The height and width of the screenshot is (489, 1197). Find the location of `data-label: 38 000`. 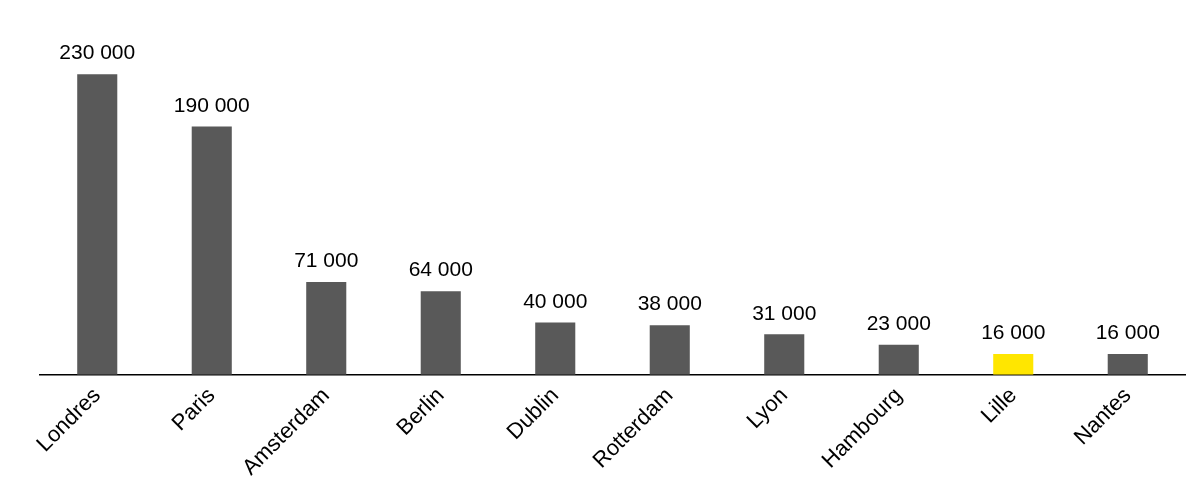

data-label: 38 000 is located at coordinates (669, 303).